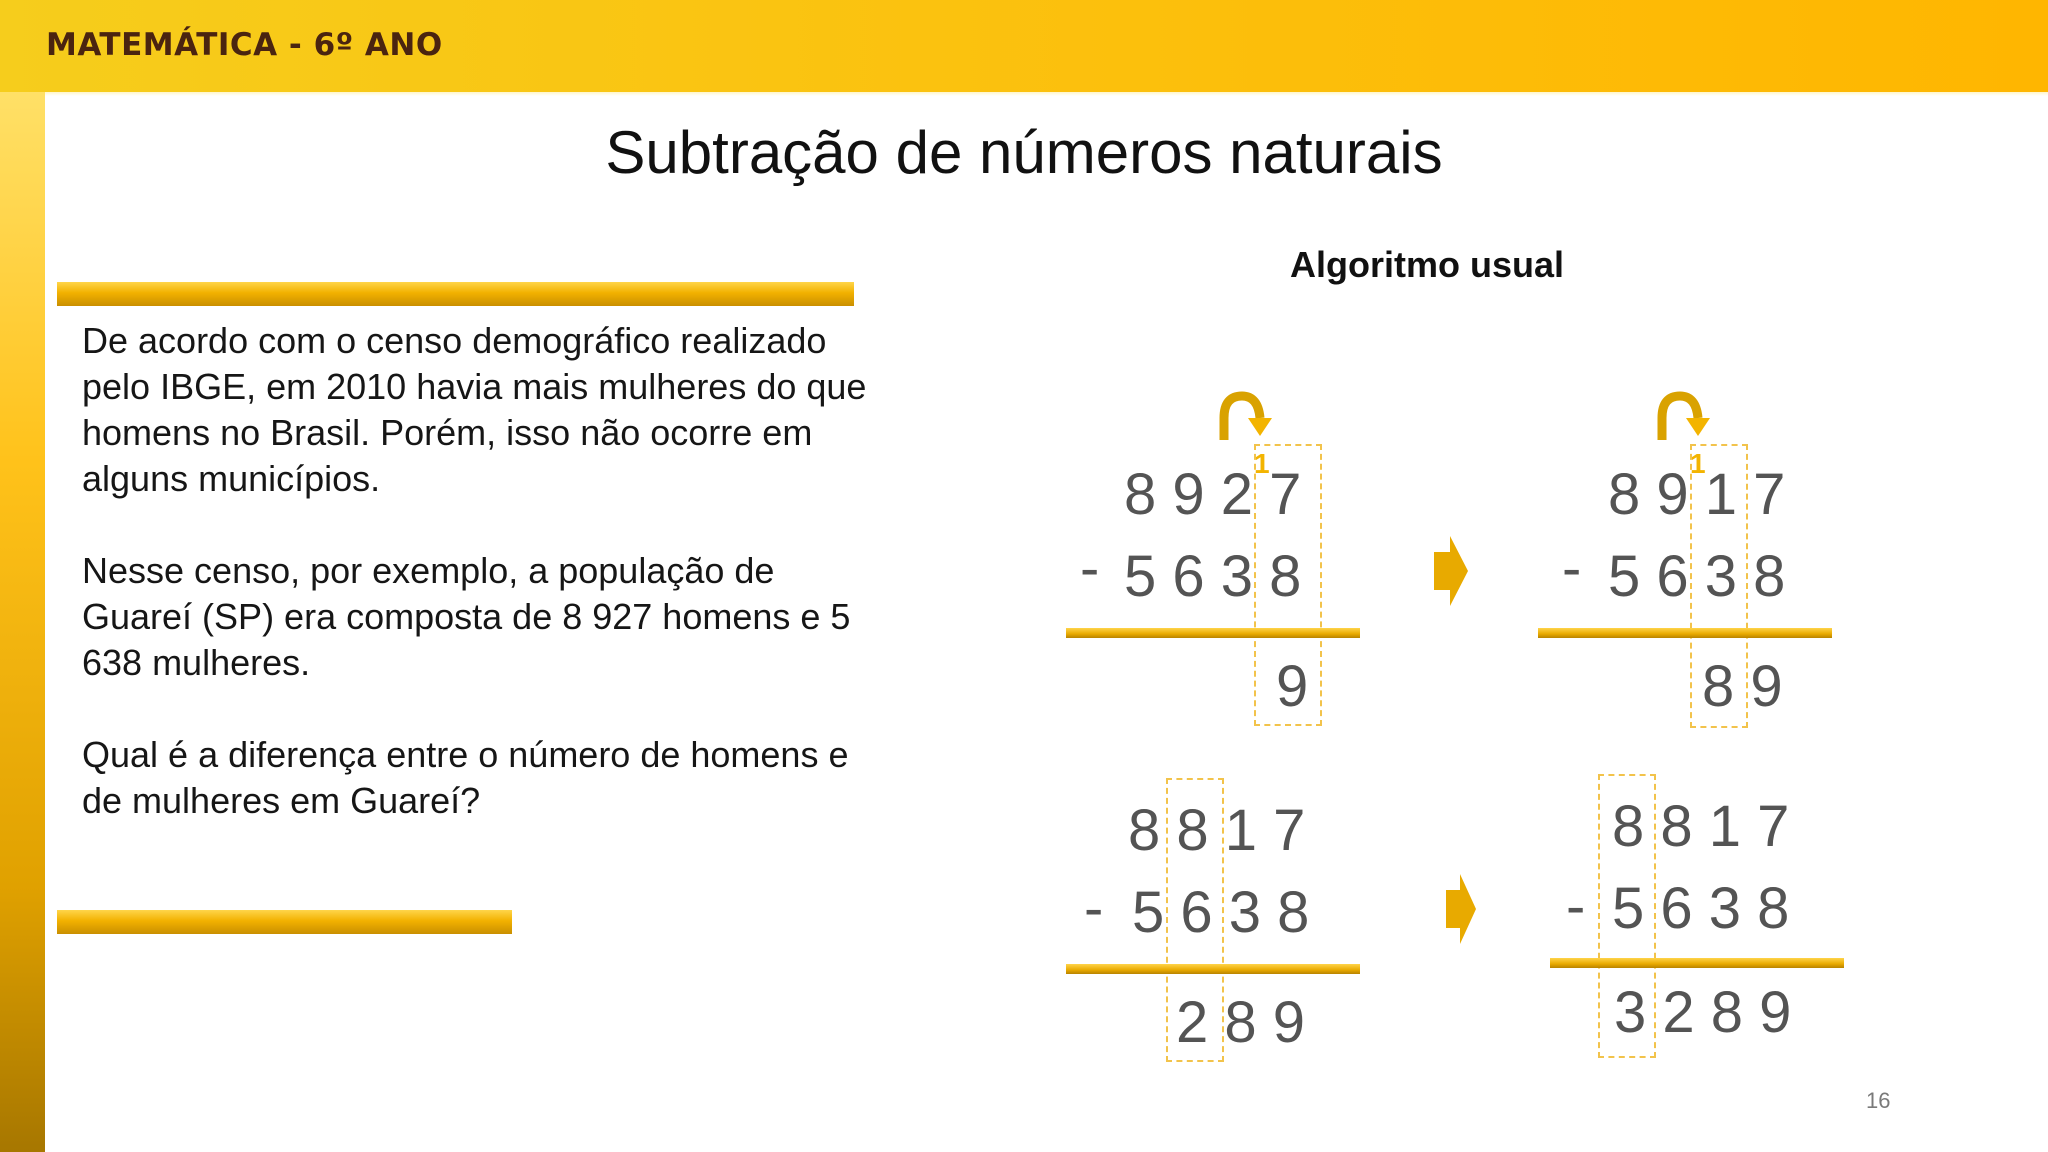  I want to click on page-number: 16, so click(1878, 1100).